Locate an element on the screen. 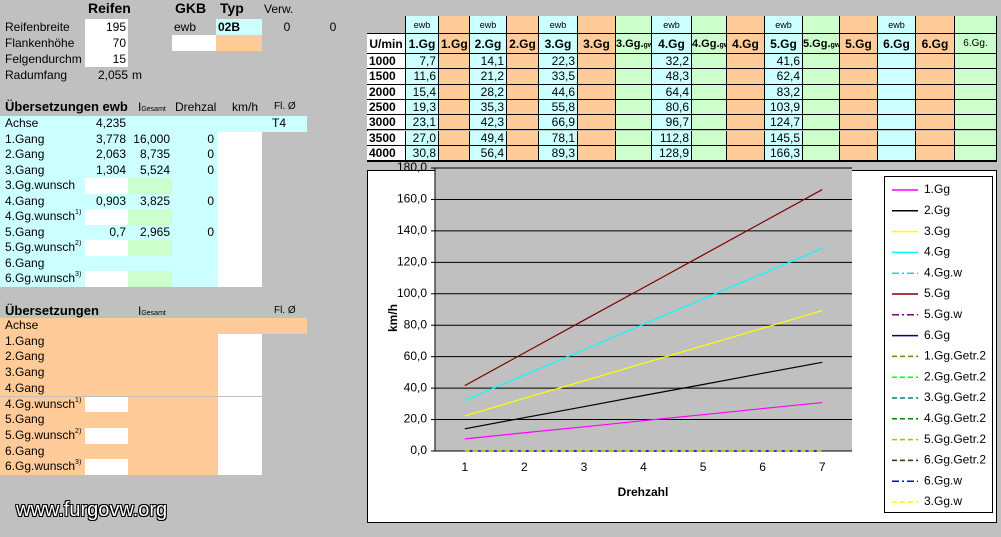 The height and width of the screenshot is (537, 1001). legend-label: 1.Gg.Getr.2 is located at coordinates (955, 356).